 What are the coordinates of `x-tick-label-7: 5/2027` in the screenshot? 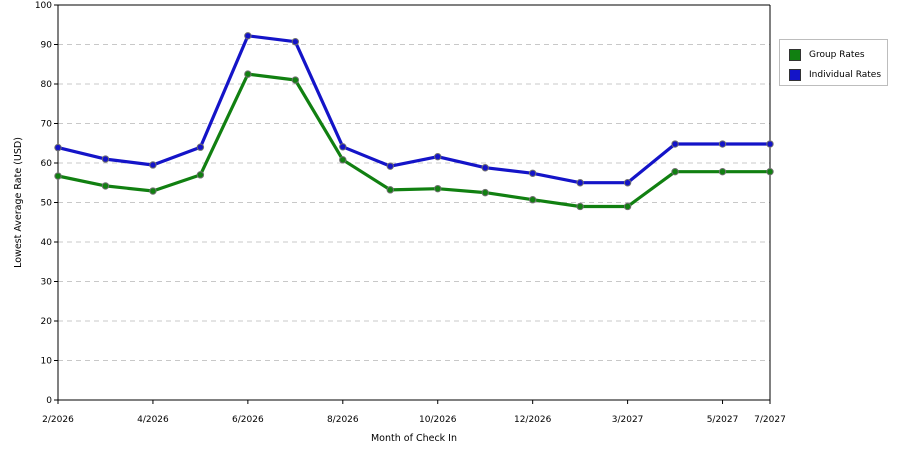 It's located at (723, 420).